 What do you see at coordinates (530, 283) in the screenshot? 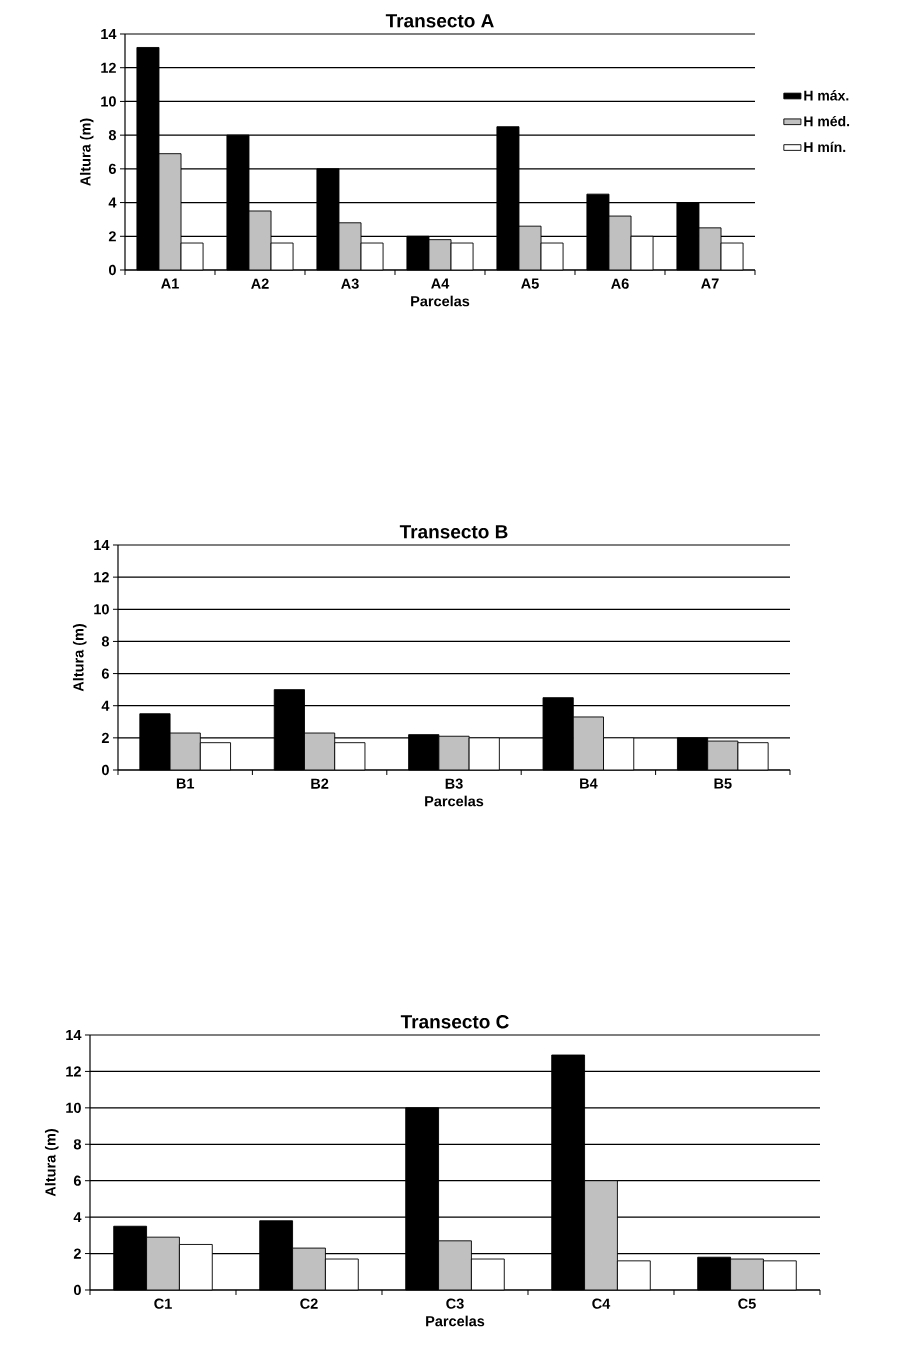
I see `x-tick-label: A5` at bounding box center [530, 283].